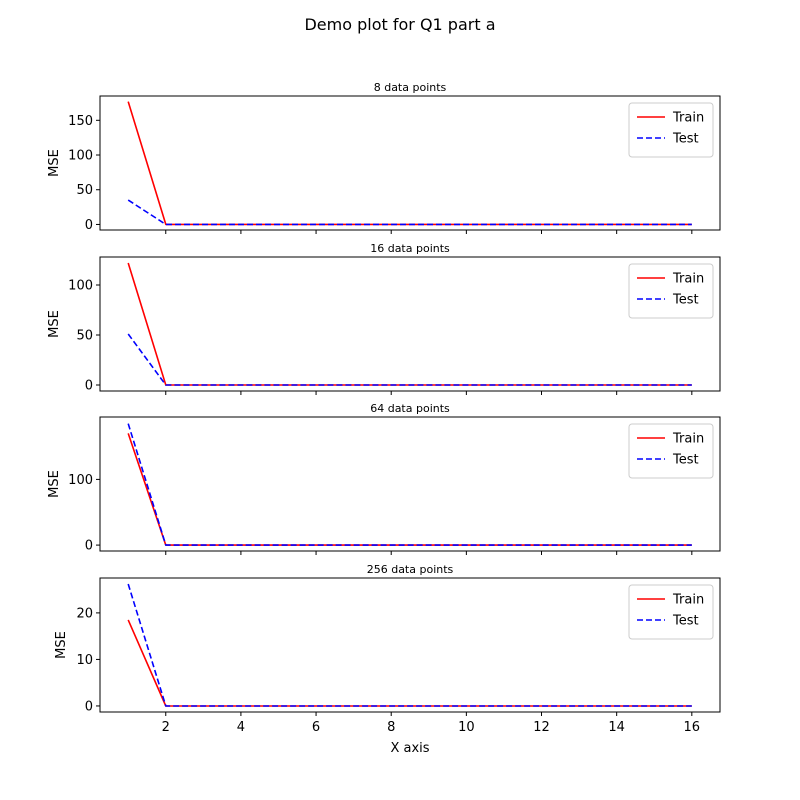 This screenshot has height=800, width=800. Describe the element at coordinates (466, 727) in the screenshot. I see `x-tick-label: 10` at that location.